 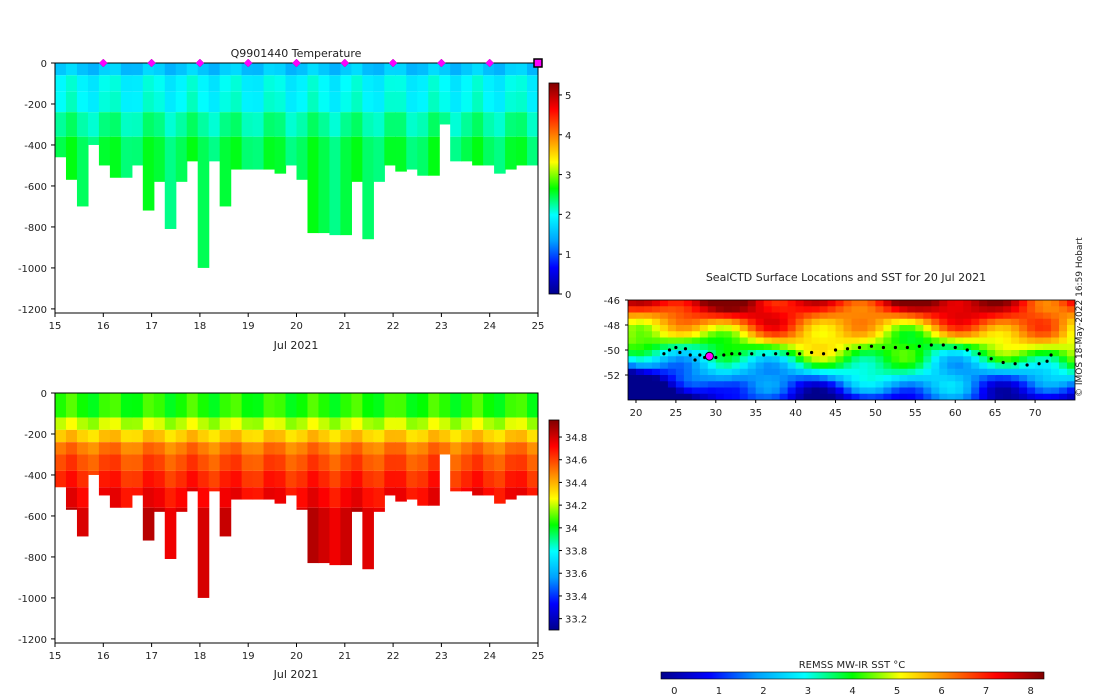 What do you see at coordinates (851, 350) in the screenshot?
I see `sst-field` at bounding box center [851, 350].